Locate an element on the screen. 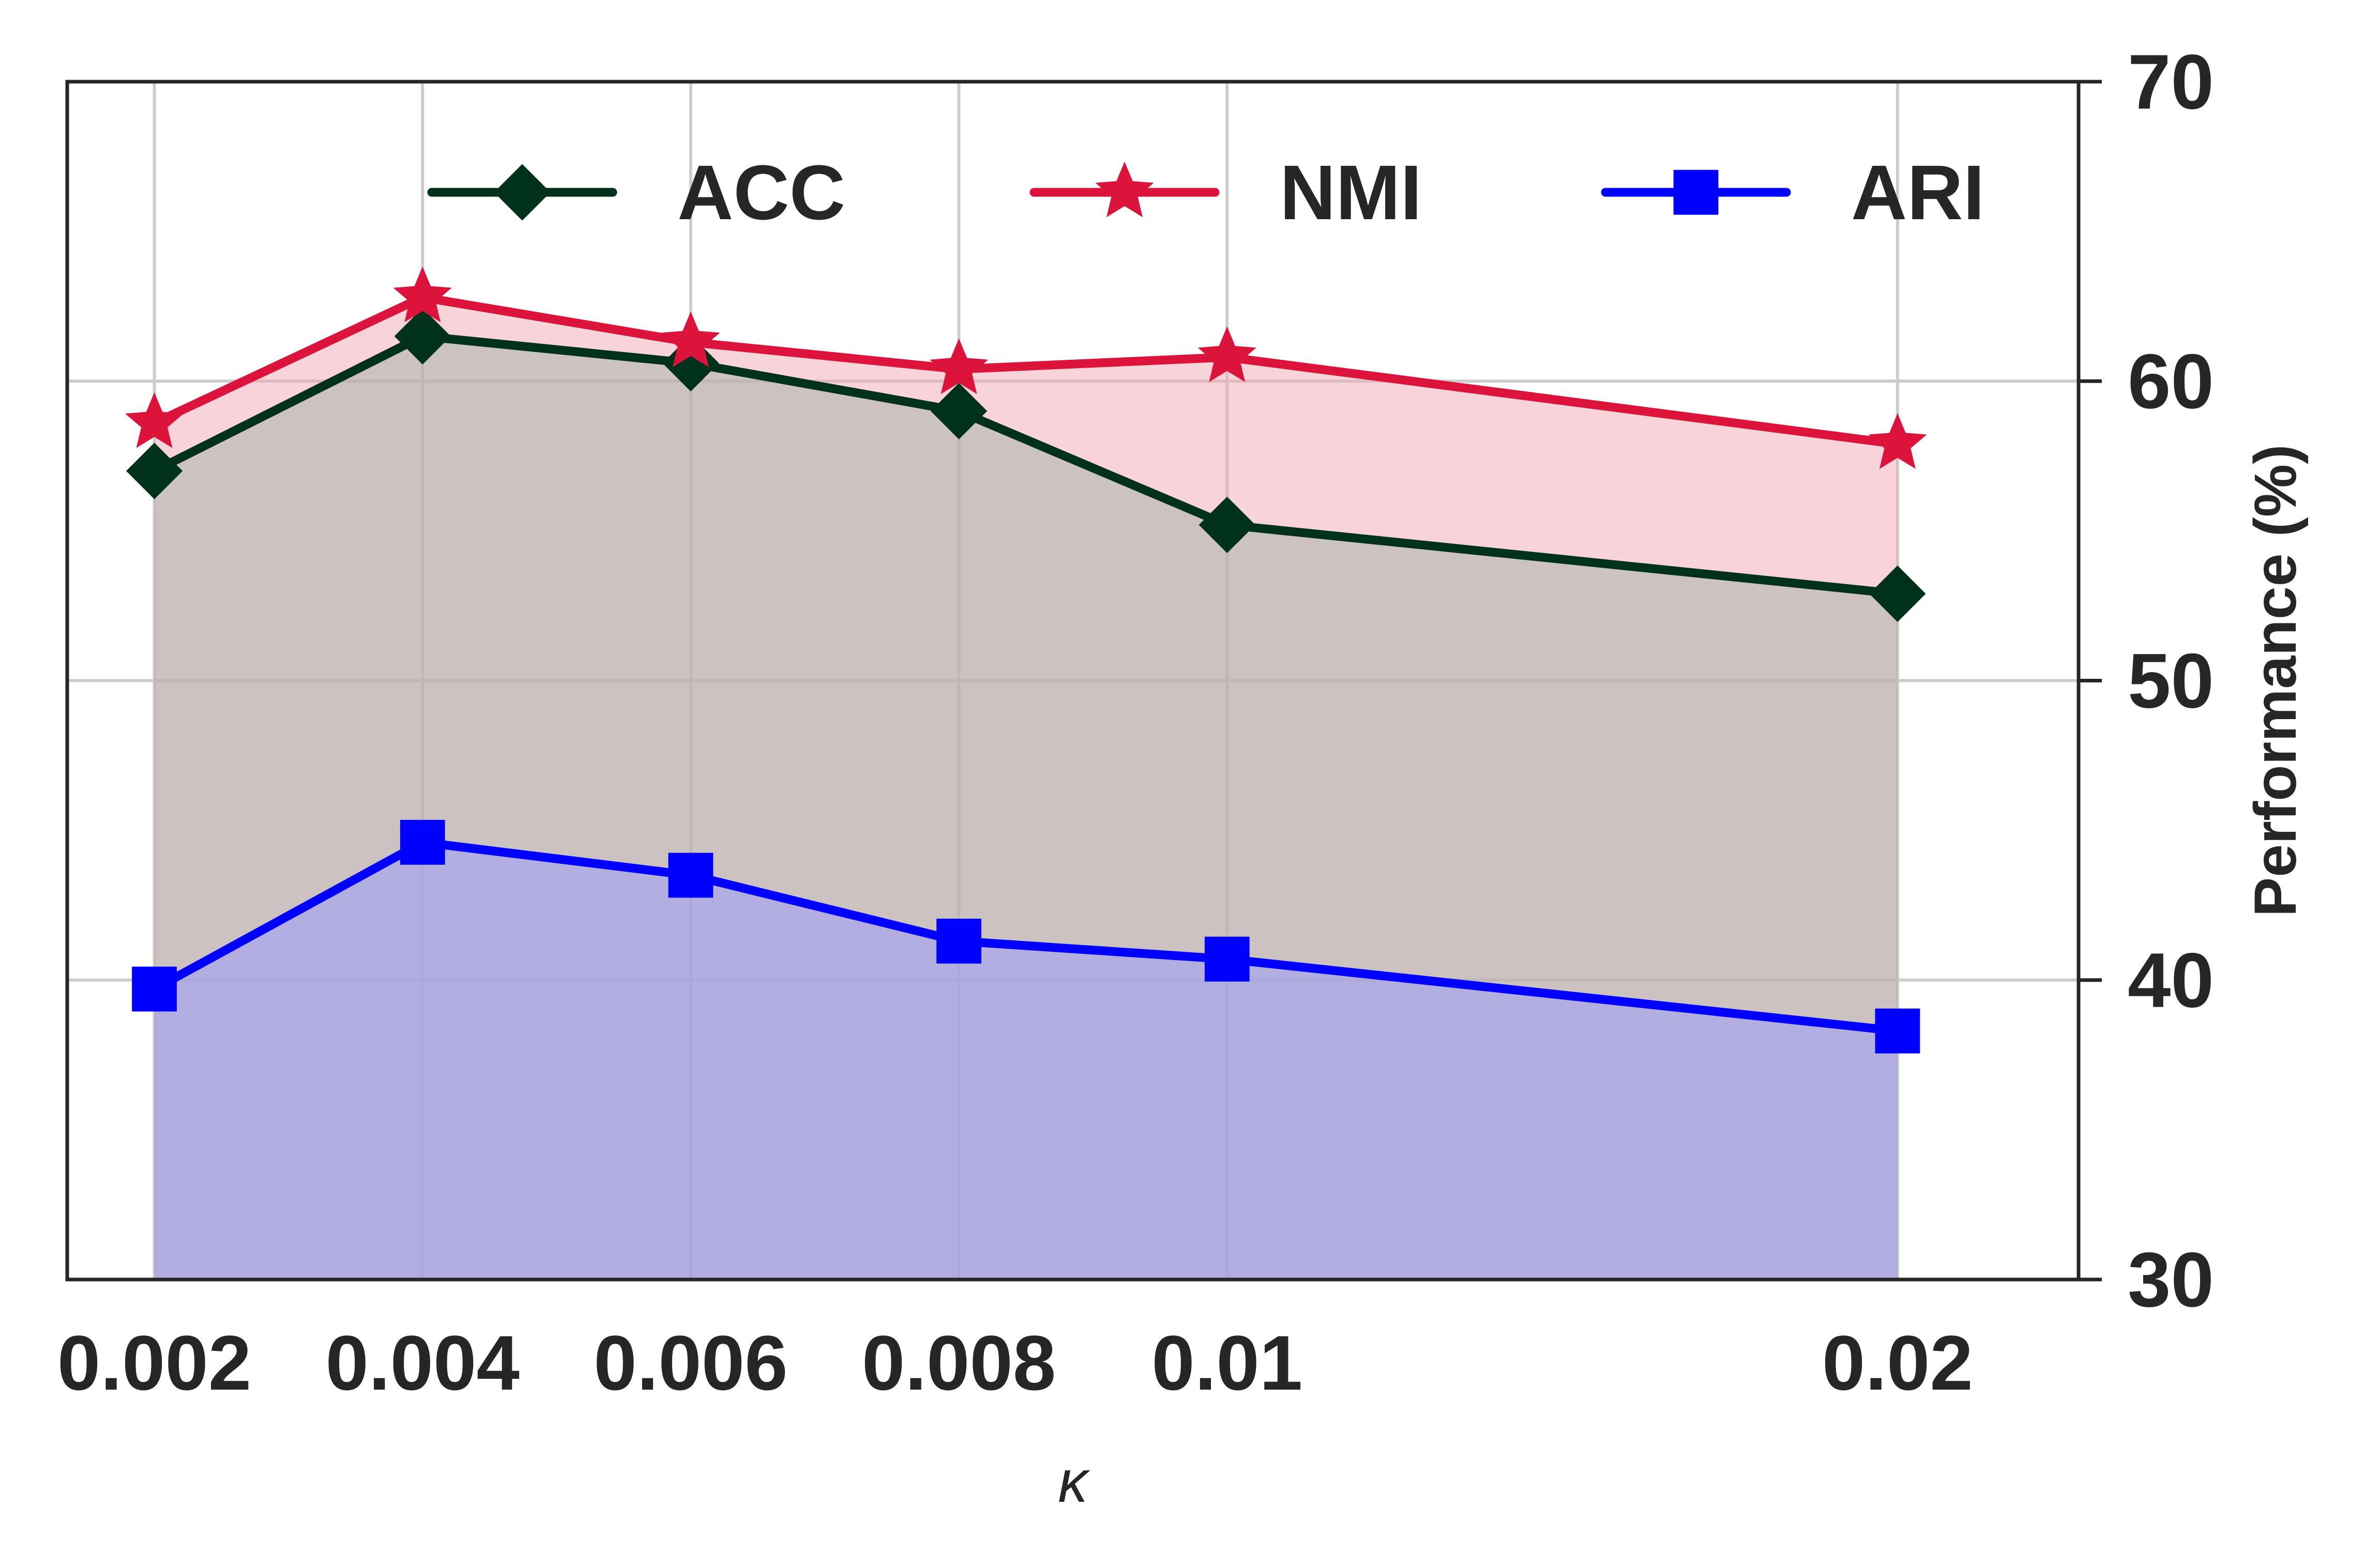  line-acc is located at coordinates (1025, 465).